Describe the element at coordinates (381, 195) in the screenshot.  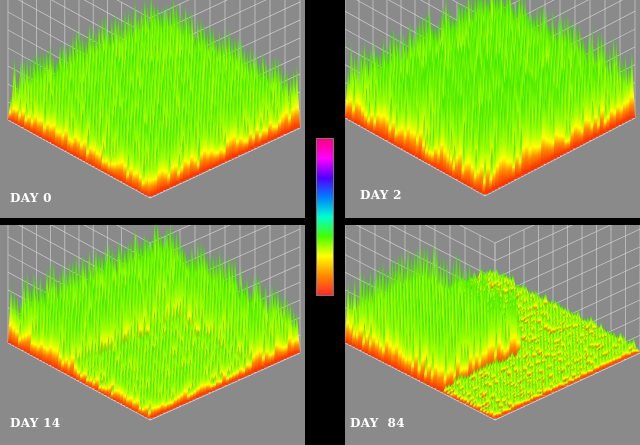
I see `panel-label-day-2: DAY 2` at that location.